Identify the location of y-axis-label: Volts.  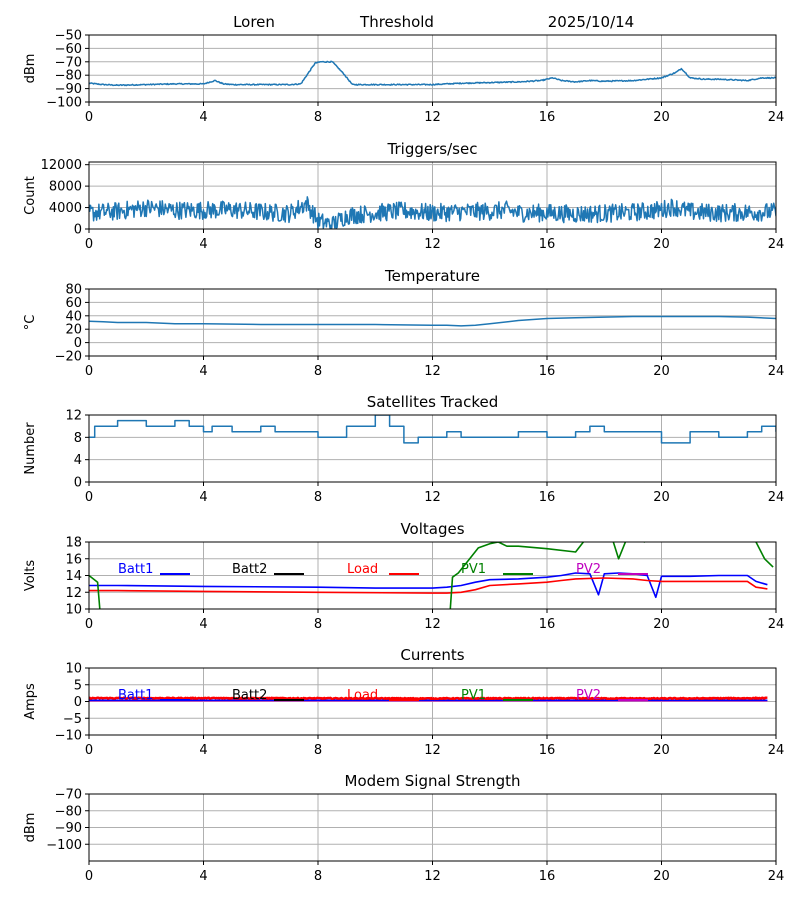
(30, 576).